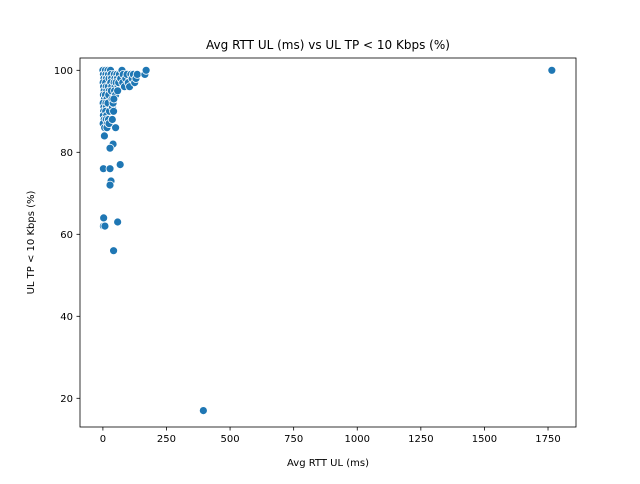 Image resolution: width=640 pixels, height=484 pixels. I want to click on x-tick-label: 1250, so click(420, 439).